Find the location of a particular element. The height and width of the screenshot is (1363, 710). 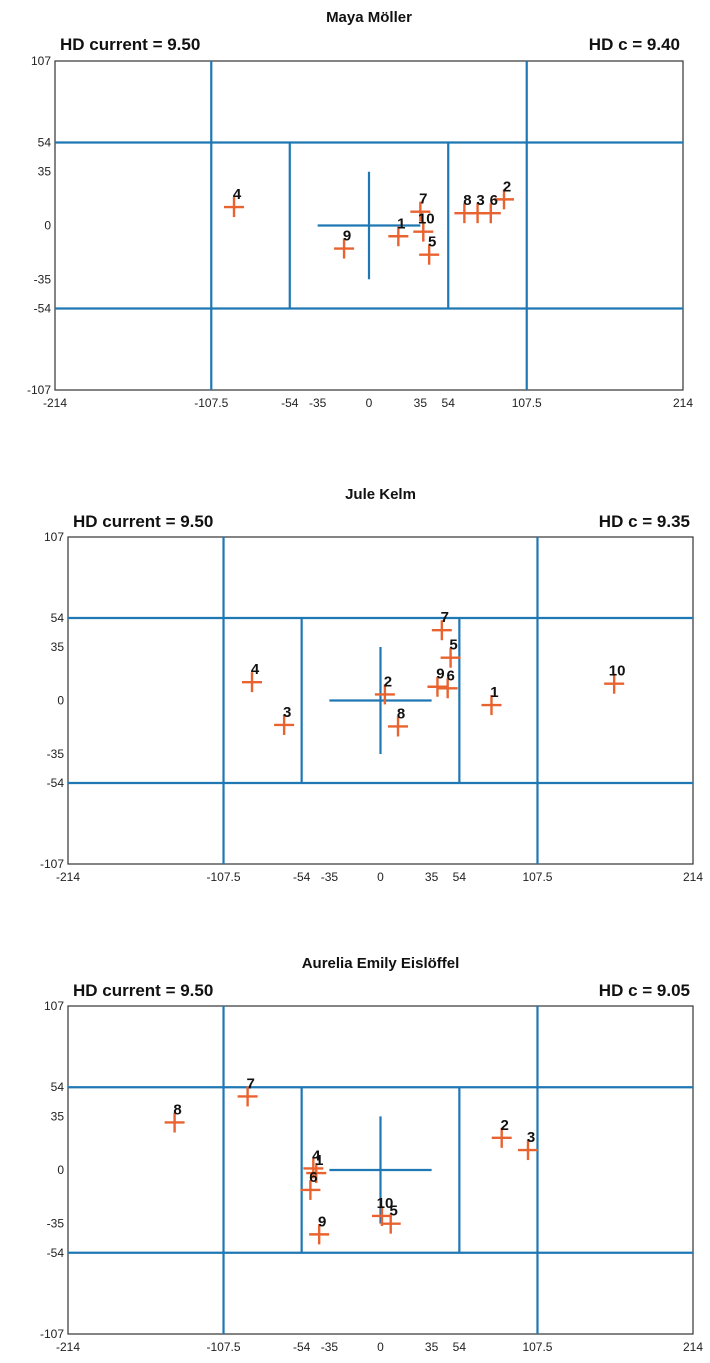

chart-title: Aurelia Emily Eislöffel is located at coordinates (381, 963).